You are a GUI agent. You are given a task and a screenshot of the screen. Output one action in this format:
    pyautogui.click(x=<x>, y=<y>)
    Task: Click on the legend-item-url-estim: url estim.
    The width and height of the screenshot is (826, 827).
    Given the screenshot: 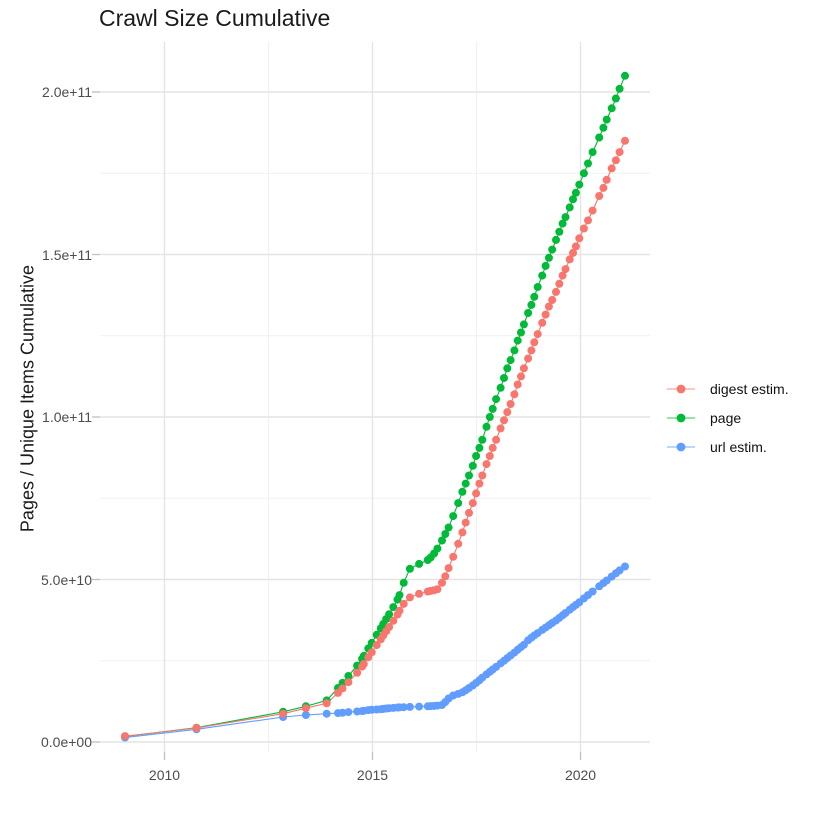 What is the action you would take?
    pyautogui.click(x=727, y=446)
    